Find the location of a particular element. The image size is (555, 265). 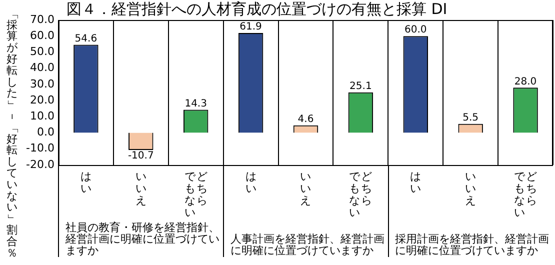

text: 採用計画を経営指針、経営計画に明確に位置づけていますか is located at coordinates (472, 244).